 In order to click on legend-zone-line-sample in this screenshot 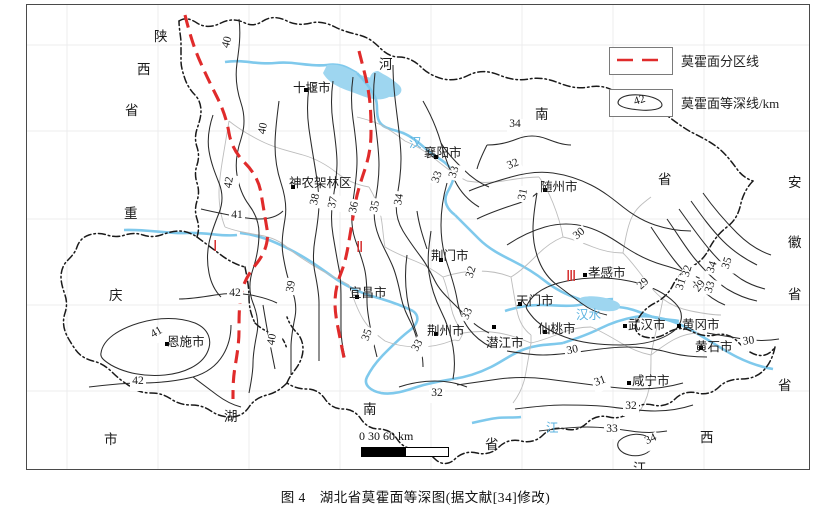, I will do `click(640, 60)`.